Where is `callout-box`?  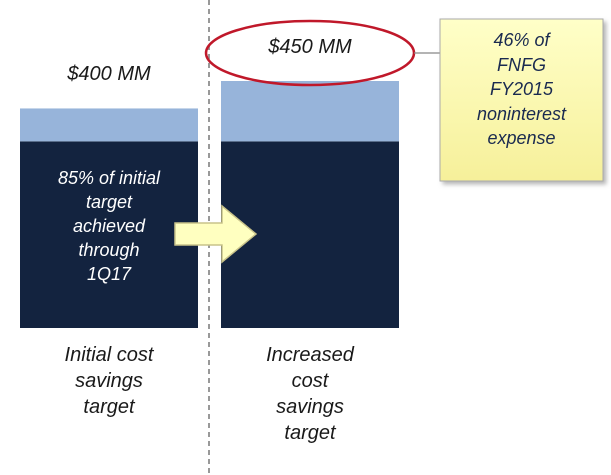
callout-box is located at coordinates (521, 100).